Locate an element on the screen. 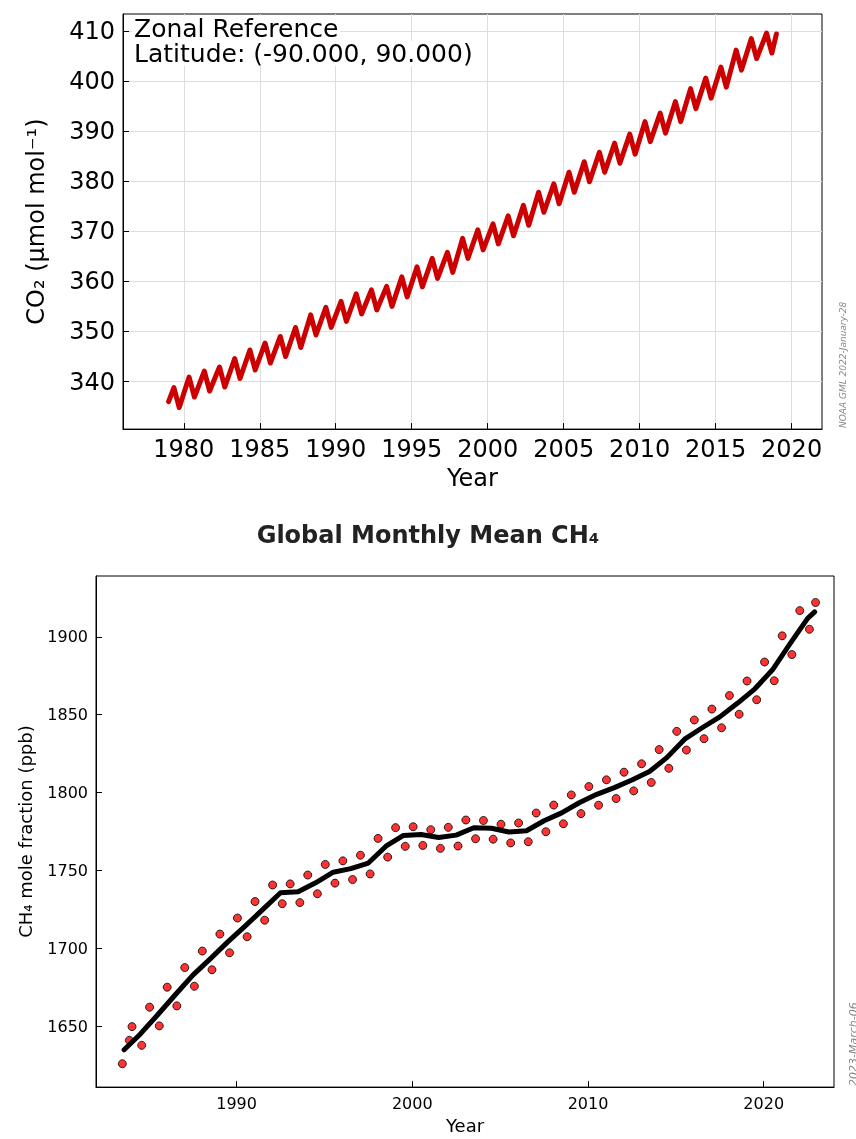  y-tick-label: 380 is located at coordinates (92, 181).